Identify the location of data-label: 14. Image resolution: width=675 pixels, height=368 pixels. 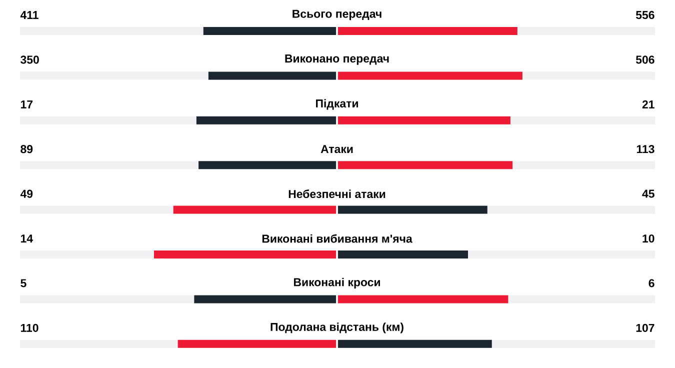
(27, 238).